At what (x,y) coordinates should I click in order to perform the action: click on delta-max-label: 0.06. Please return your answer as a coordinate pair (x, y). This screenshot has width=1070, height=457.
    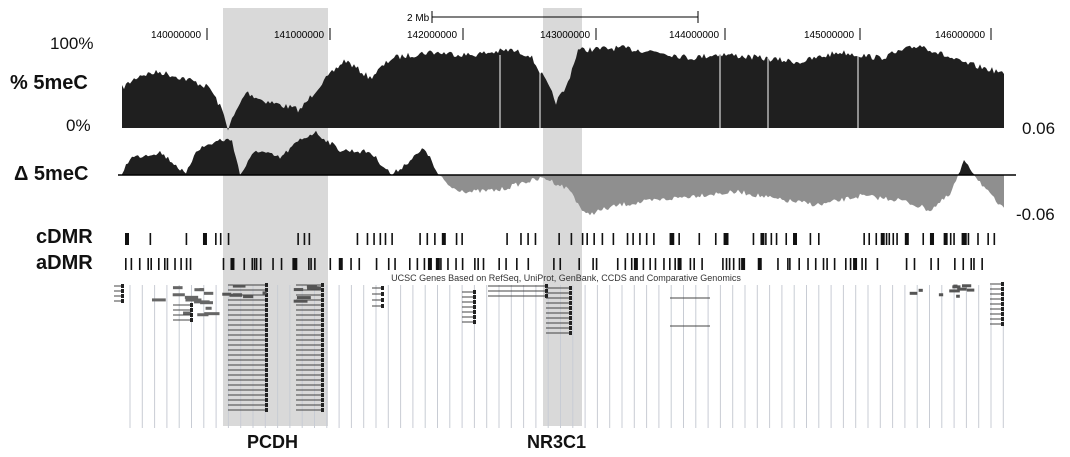
    Looking at the image, I should click on (1039, 128).